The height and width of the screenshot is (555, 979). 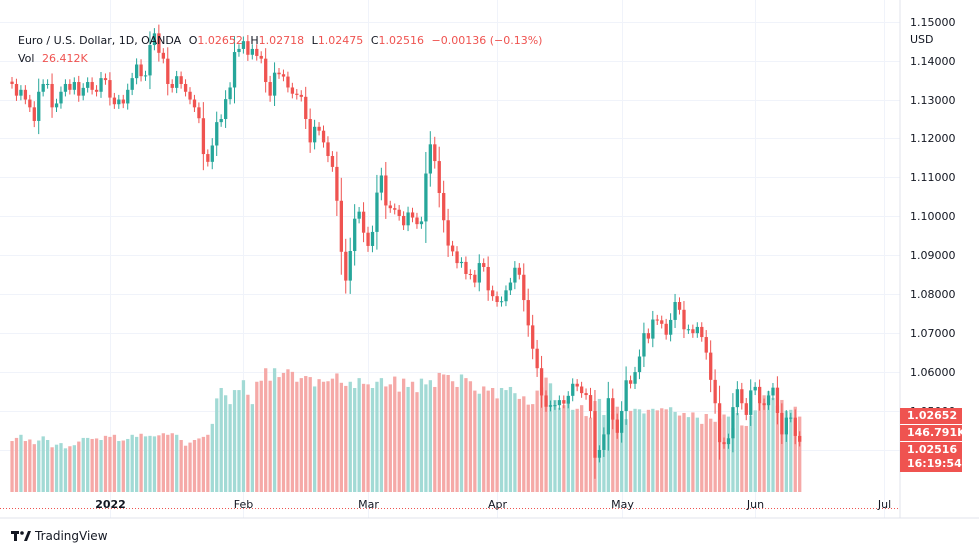 I want to click on open-value: 1.02652, so click(x=220, y=40).